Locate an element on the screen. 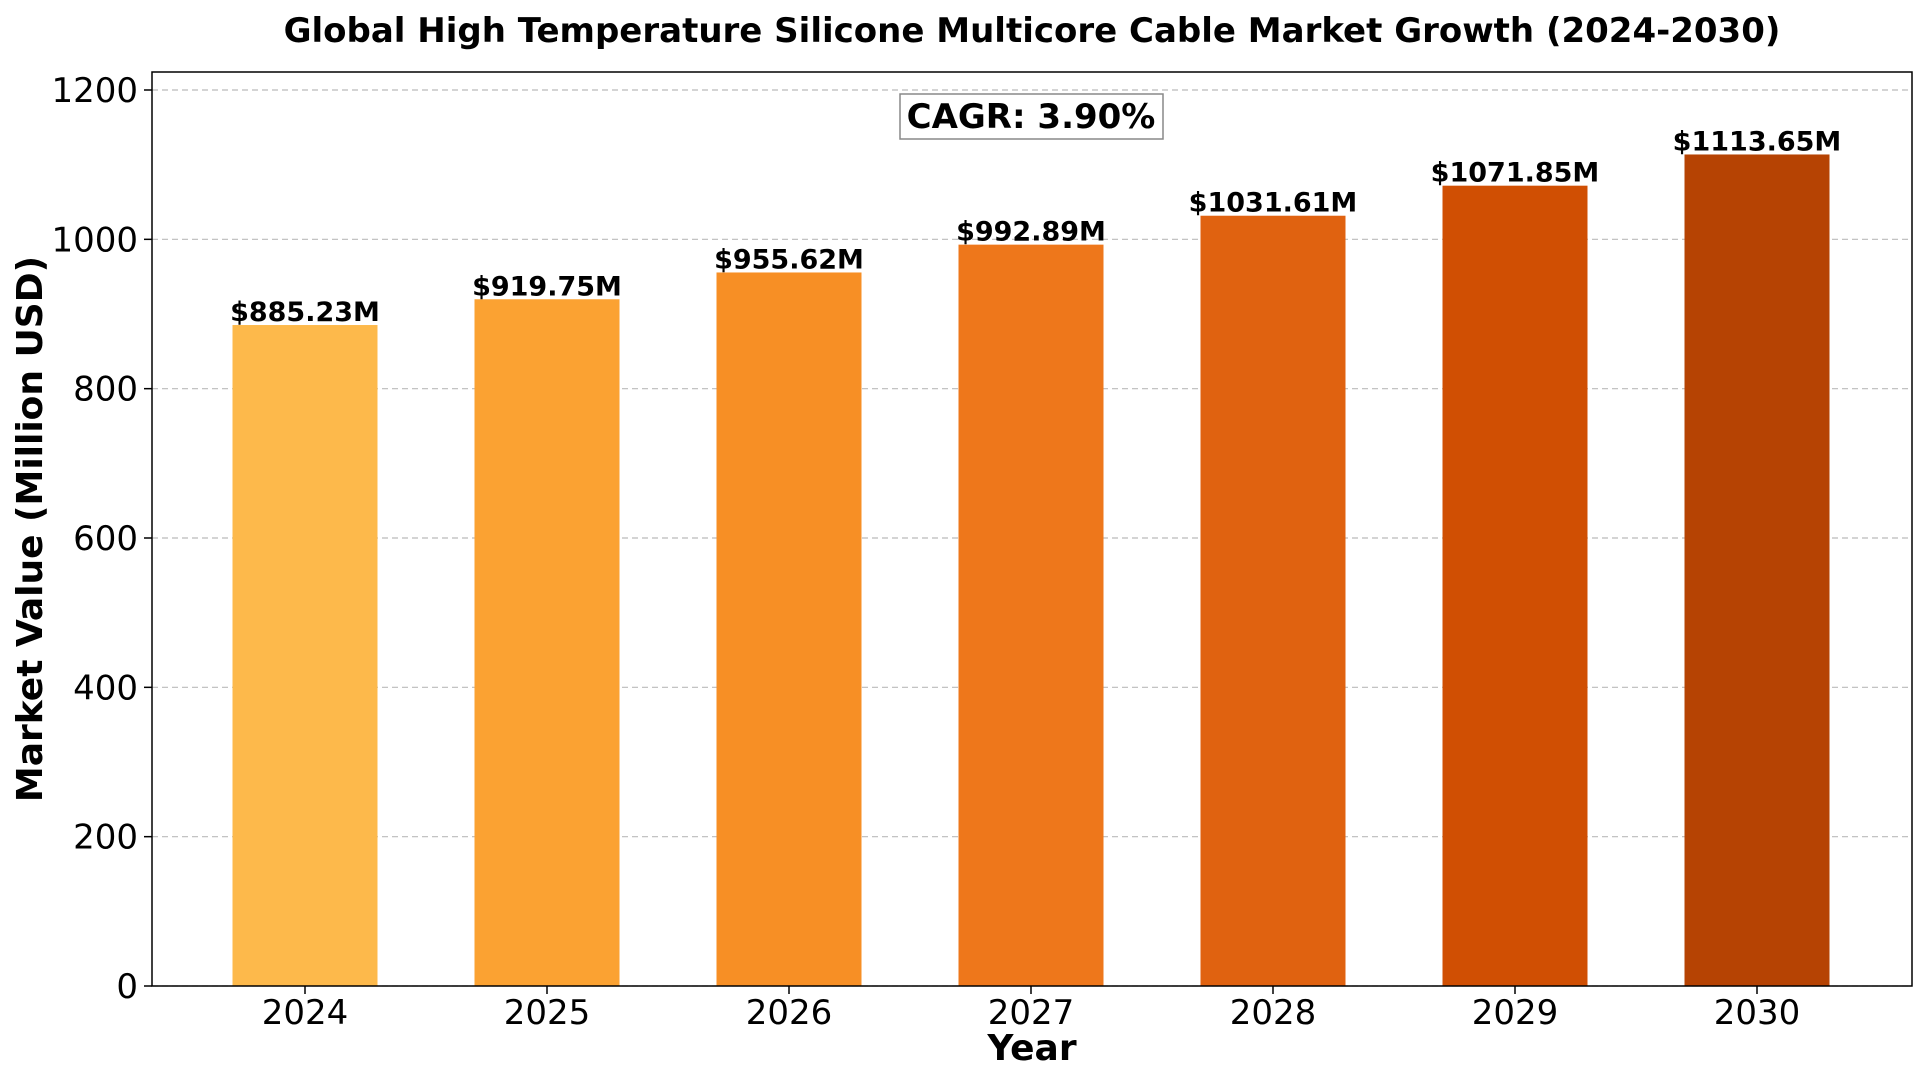 The image size is (1920, 1080). x-tick-label: 2025 is located at coordinates (547, 1013).